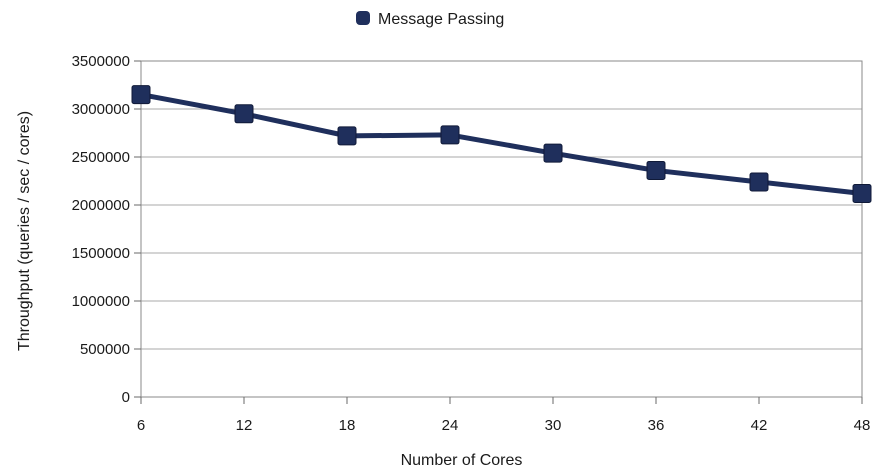  I want to click on x-tick-label: 6, so click(141, 425).